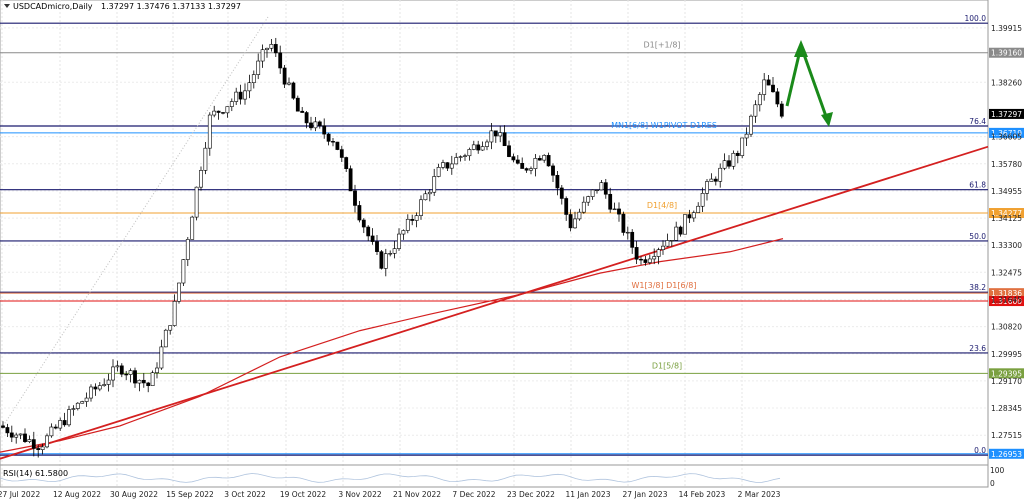  Describe the element at coordinates (1006, 82) in the screenshot. I see `y-tick-label: 1.38260` at that location.